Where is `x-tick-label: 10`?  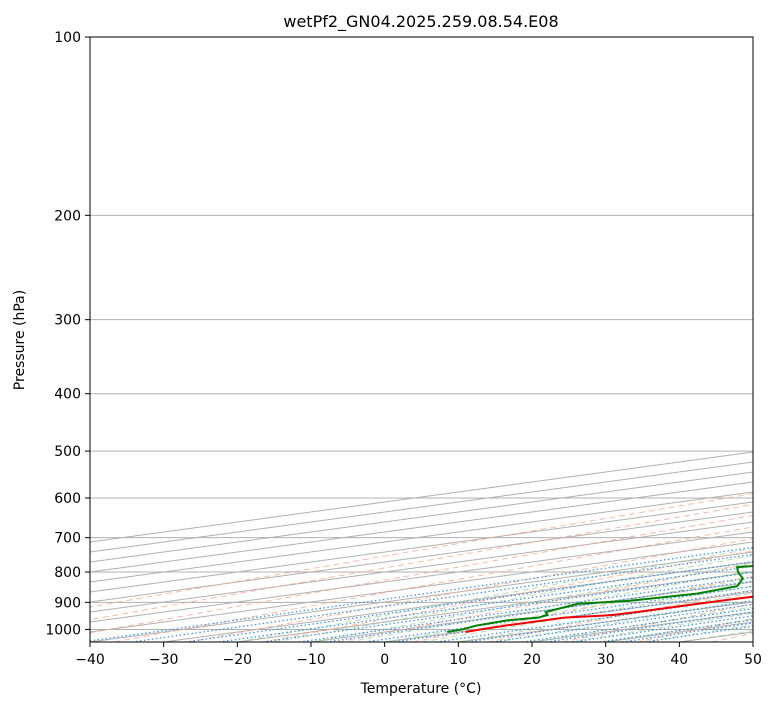
x-tick-label: 10 is located at coordinates (458, 660).